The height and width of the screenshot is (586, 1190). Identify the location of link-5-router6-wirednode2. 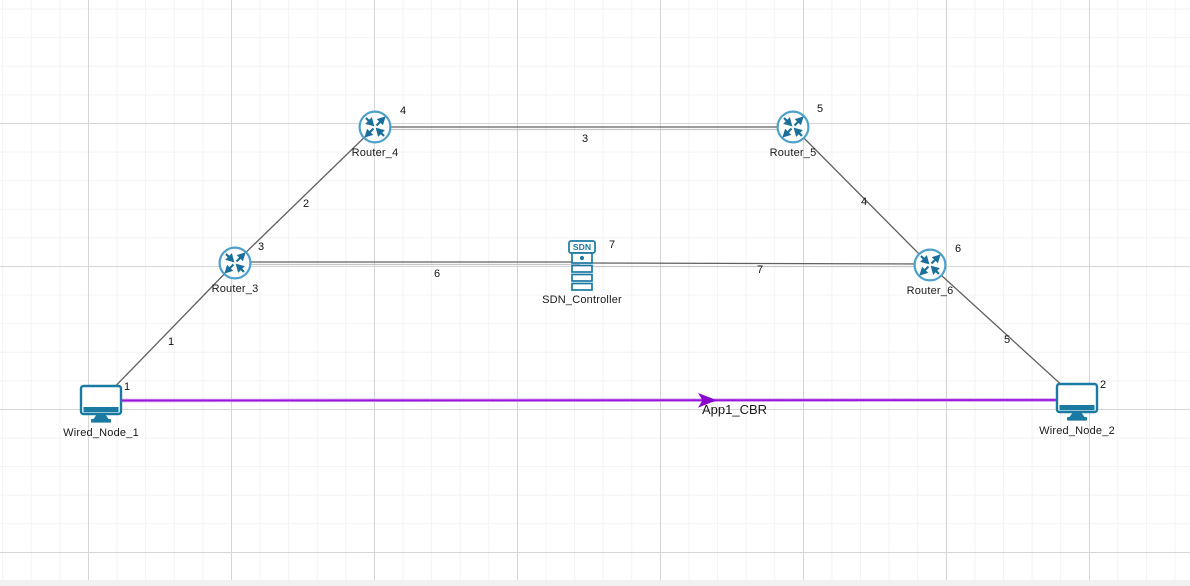
(1003, 332).